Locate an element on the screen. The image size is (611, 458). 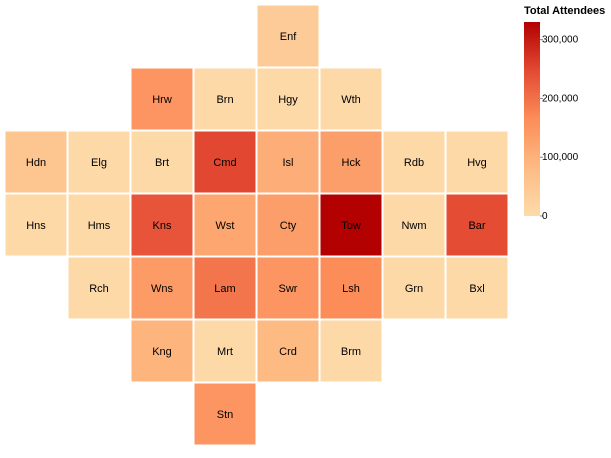
tile-hrw: Hrw is located at coordinates (162, 99).